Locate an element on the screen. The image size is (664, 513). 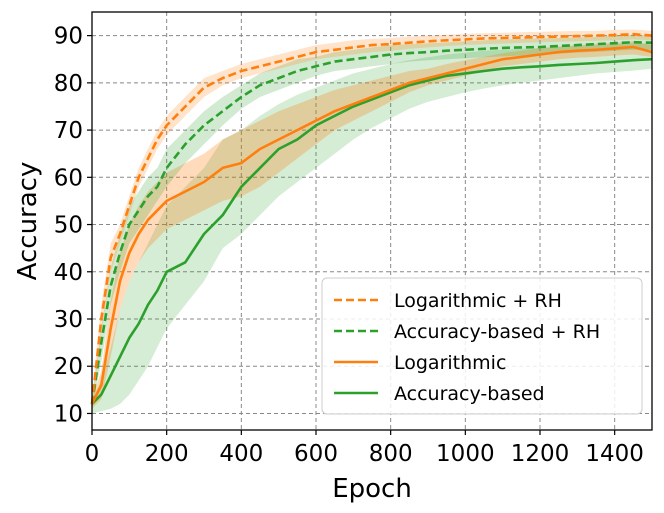
y-tick-label: 90 is located at coordinates (68, 37).